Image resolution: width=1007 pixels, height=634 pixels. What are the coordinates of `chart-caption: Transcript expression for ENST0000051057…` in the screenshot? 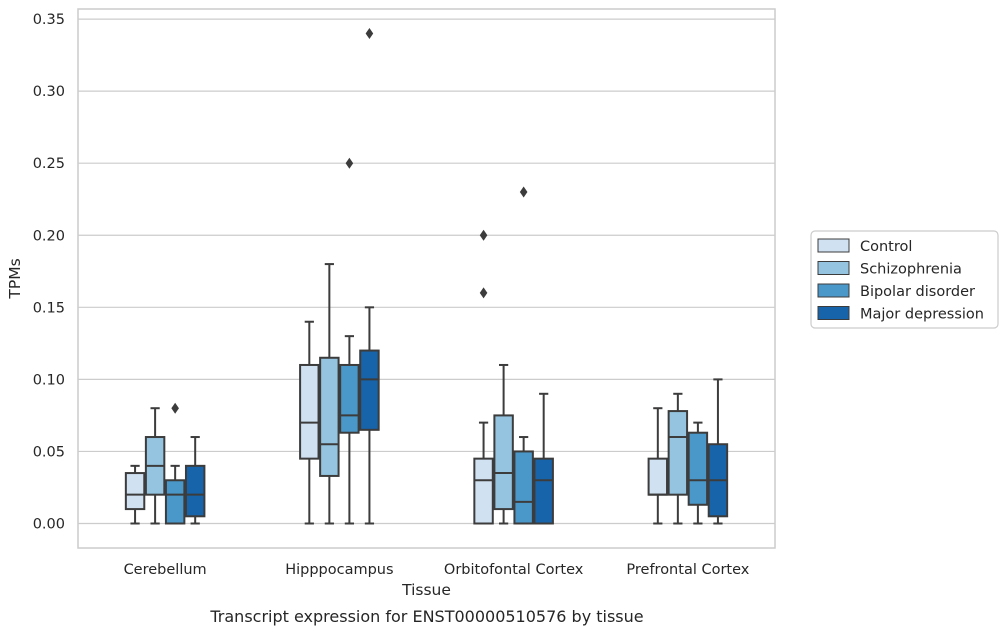 It's located at (426, 616).